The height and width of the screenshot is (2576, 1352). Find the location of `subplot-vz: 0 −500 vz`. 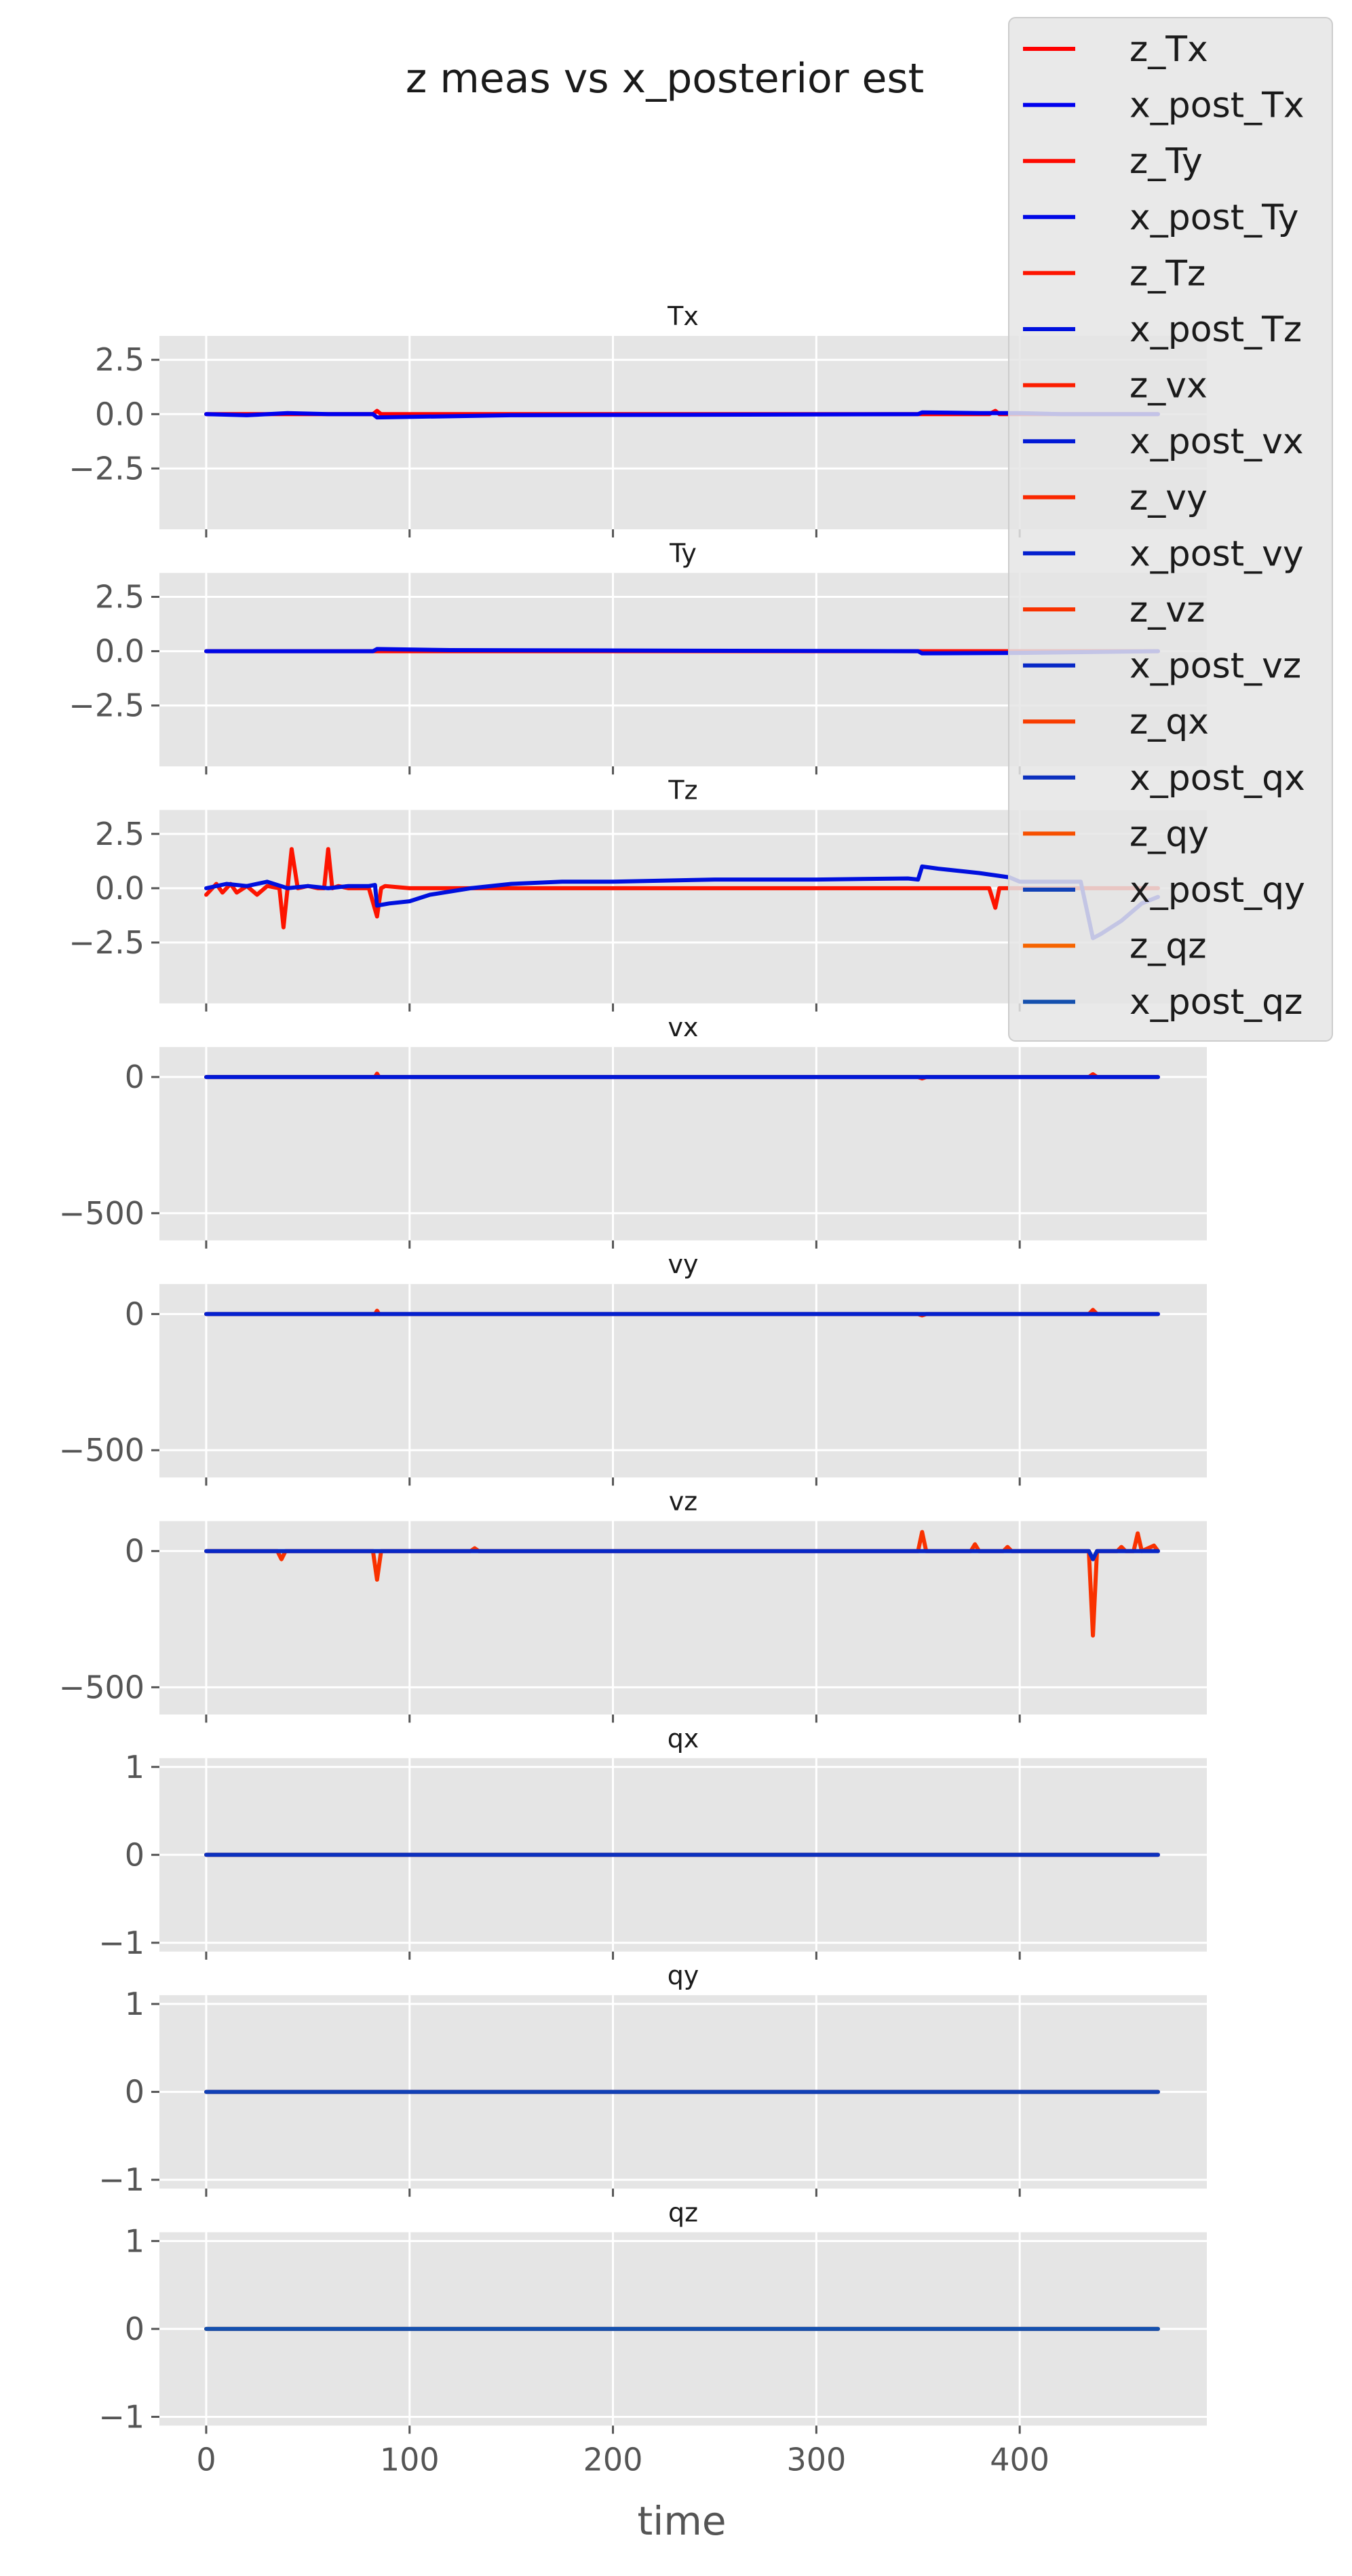

subplot-vz: 0 −500 vz is located at coordinates (633, 1605).